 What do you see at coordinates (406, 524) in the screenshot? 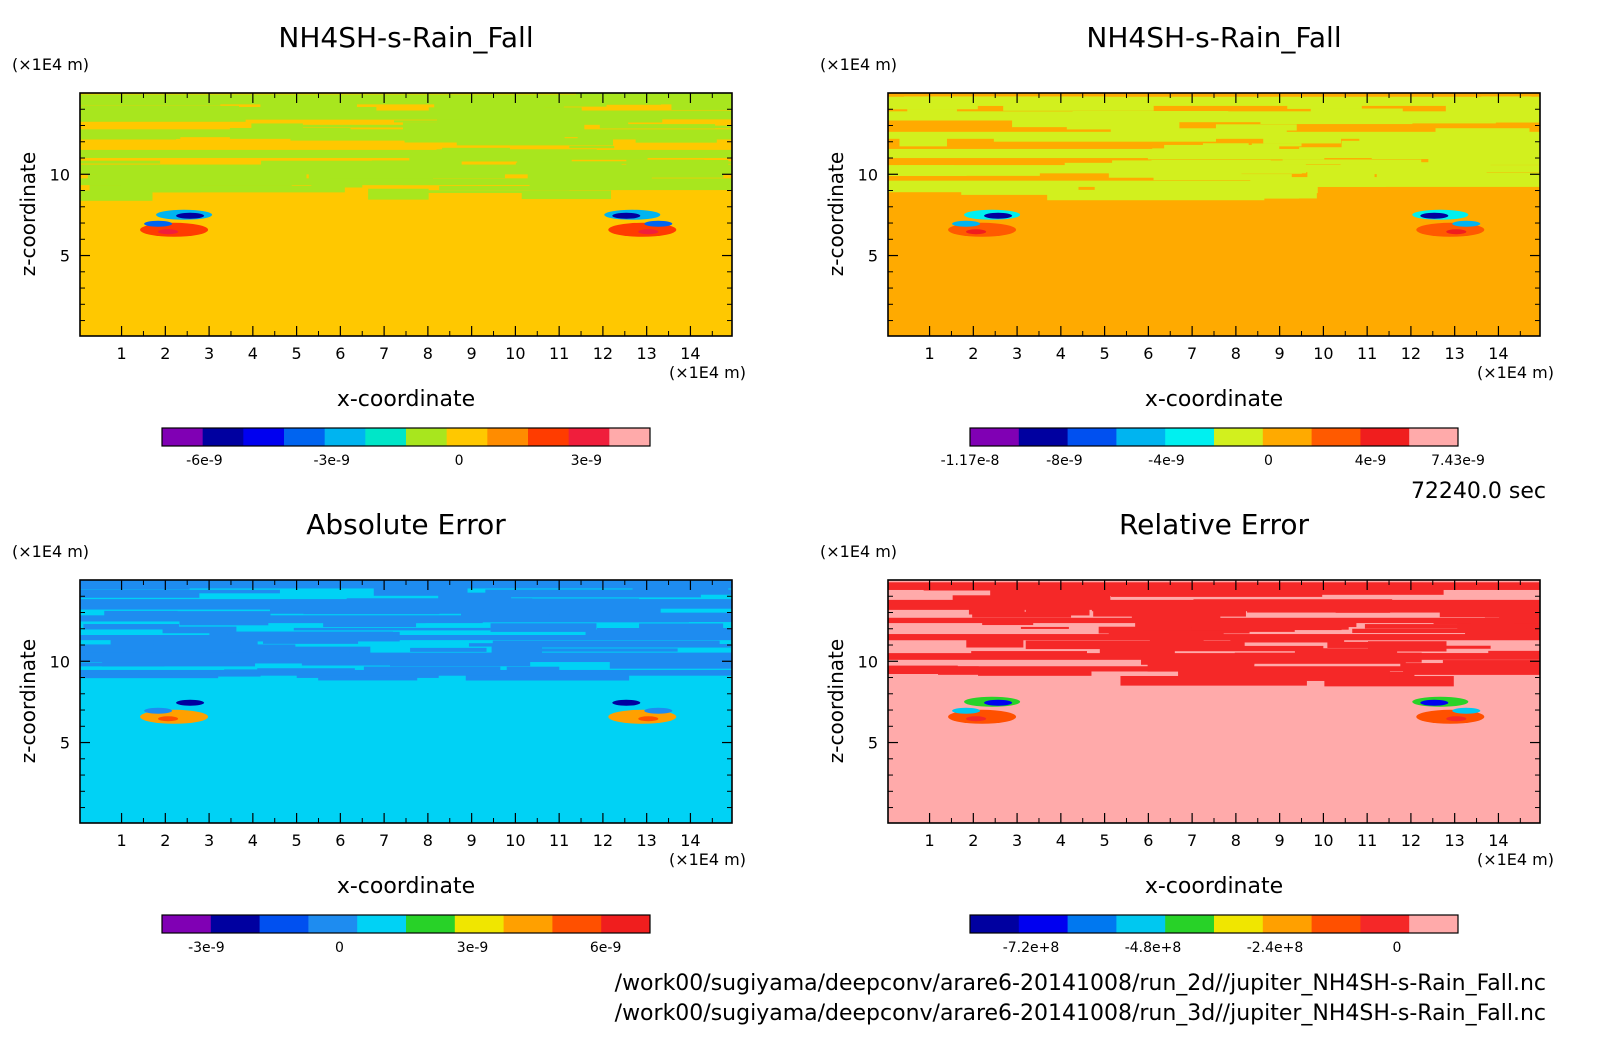
I see `panel-title: Absolute Error` at bounding box center [406, 524].